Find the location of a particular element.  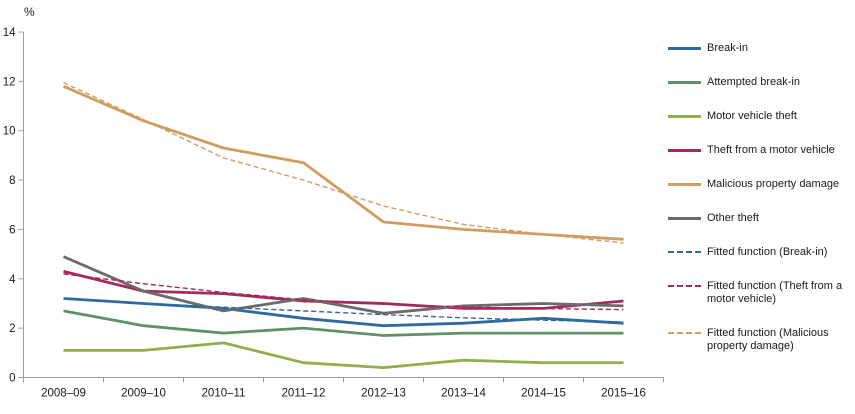

series-line-attempted-break-in is located at coordinates (343, 323).